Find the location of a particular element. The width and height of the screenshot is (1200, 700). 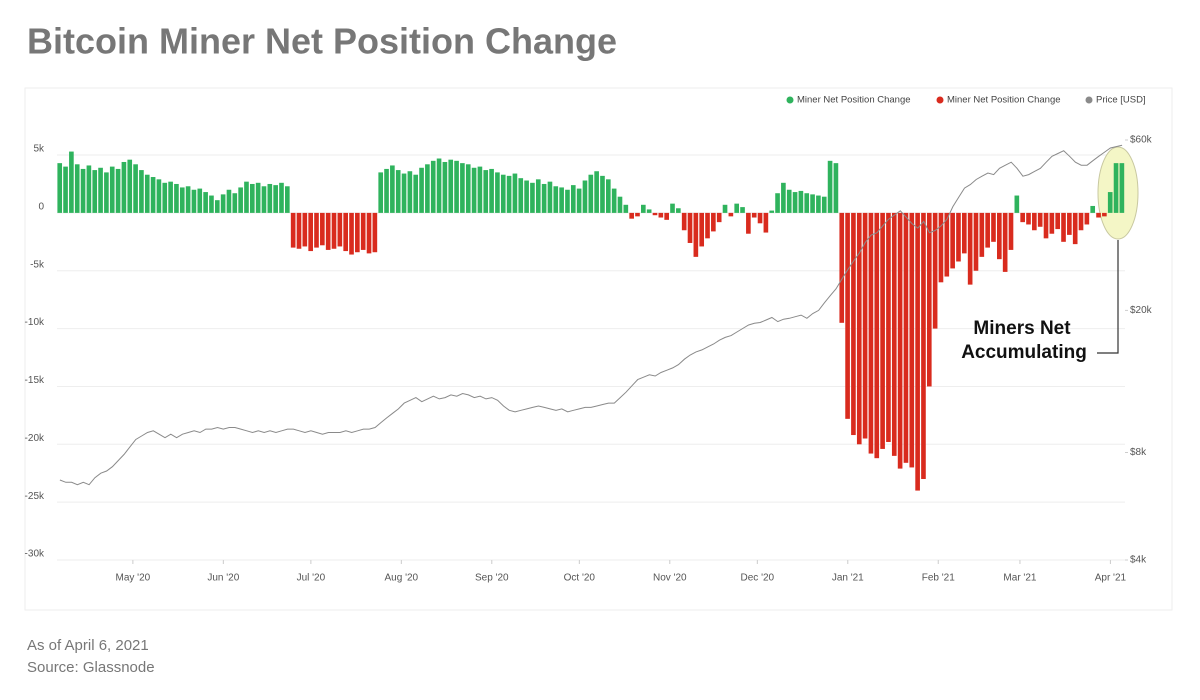

x-tick-label: Oct '20 is located at coordinates (580, 578).